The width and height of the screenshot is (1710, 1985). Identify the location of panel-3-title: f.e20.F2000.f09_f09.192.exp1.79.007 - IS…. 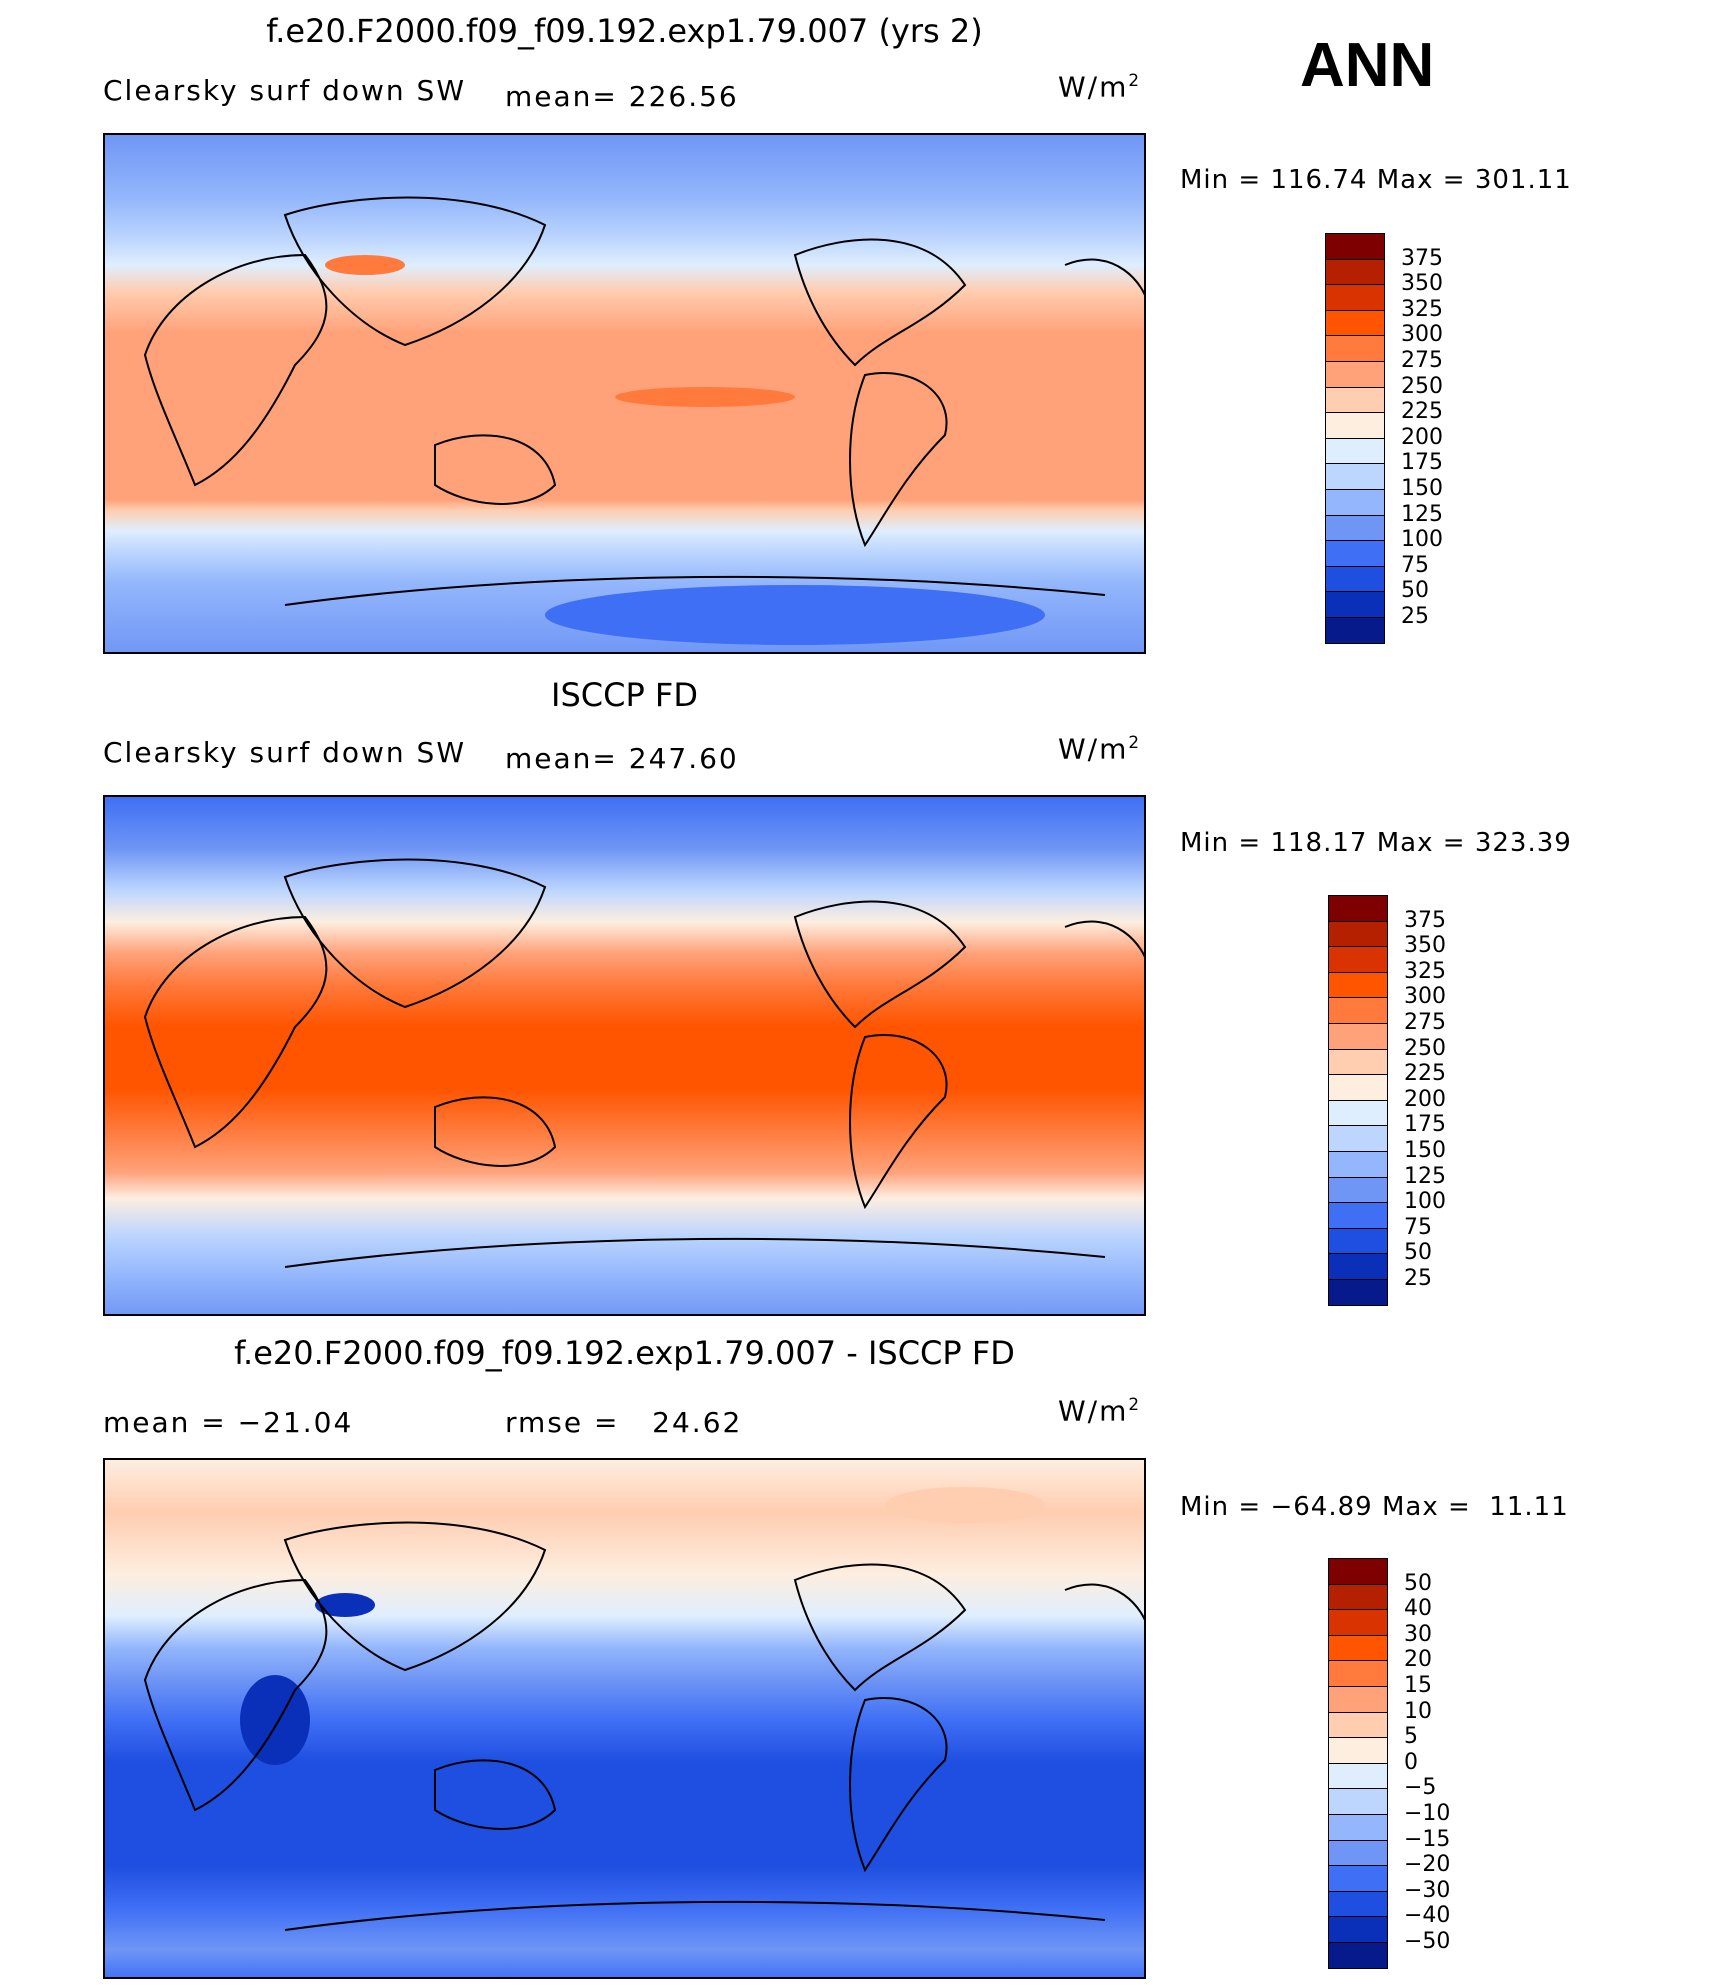
(624, 1353).